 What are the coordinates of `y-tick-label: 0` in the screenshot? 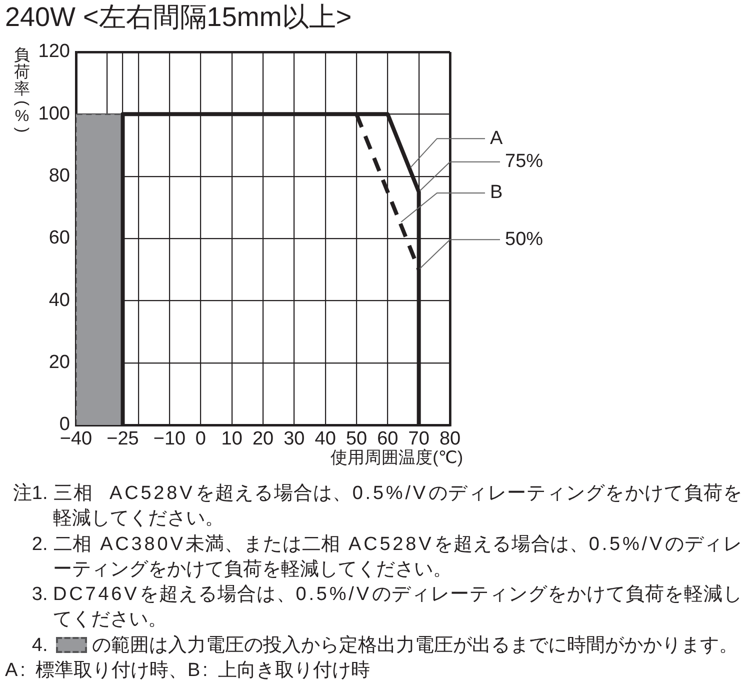 It's located at (64, 425).